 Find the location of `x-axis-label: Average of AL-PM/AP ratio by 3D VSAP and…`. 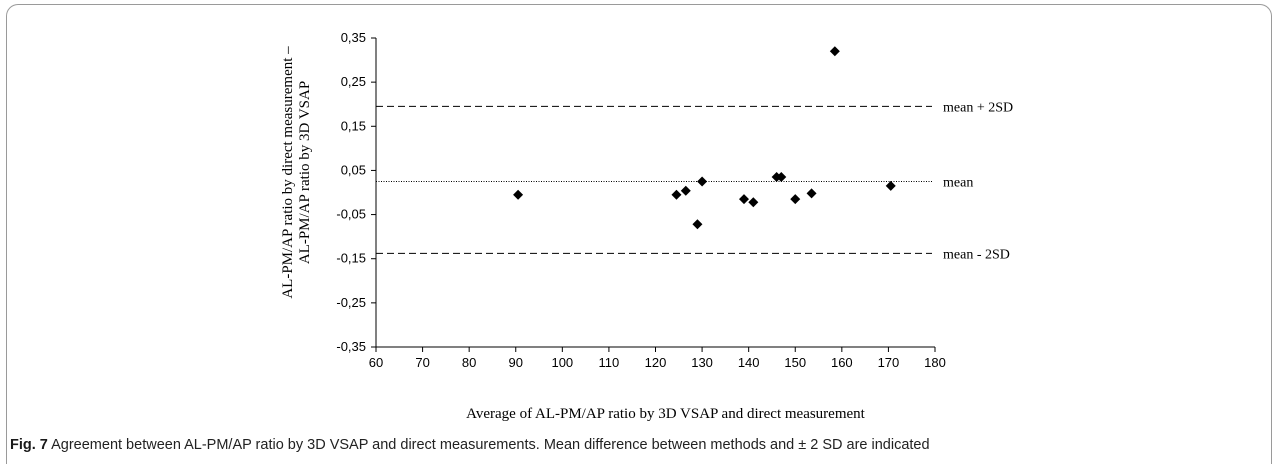

x-axis-label: Average of AL-PM/AP ratio by 3D VSAP and… is located at coordinates (666, 414).